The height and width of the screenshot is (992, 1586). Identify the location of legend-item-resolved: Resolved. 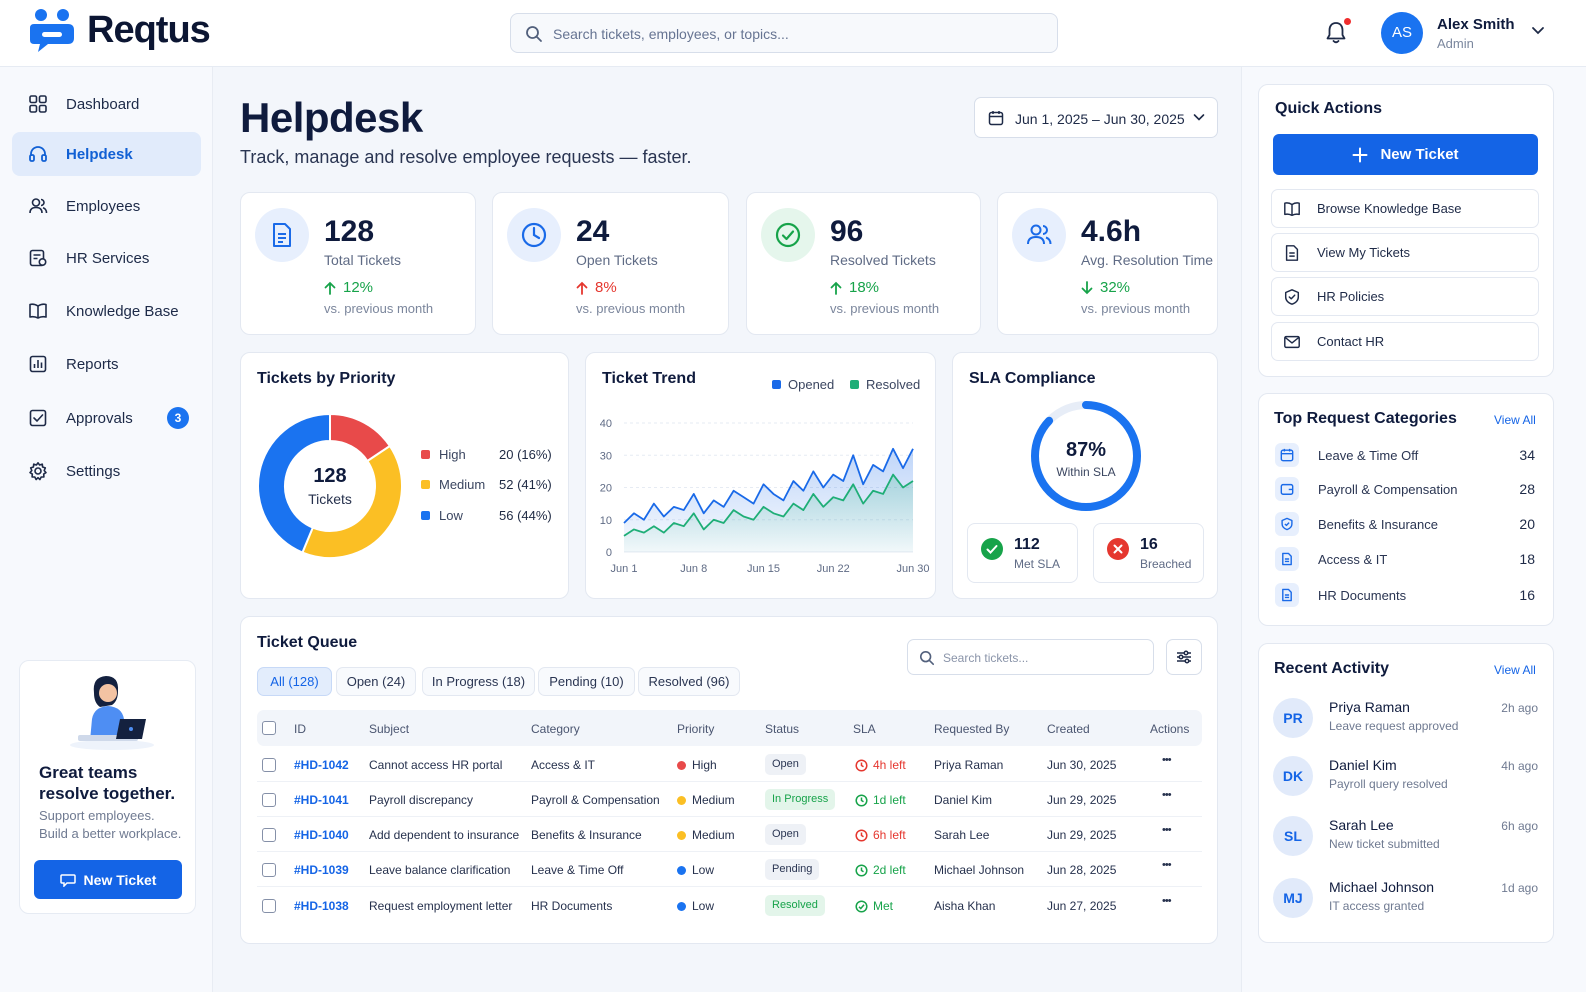
(885, 384).